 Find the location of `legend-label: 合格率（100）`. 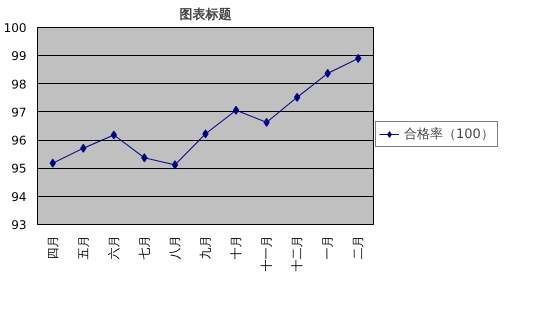

legend-label: 合格率（100） is located at coordinates (449, 134).